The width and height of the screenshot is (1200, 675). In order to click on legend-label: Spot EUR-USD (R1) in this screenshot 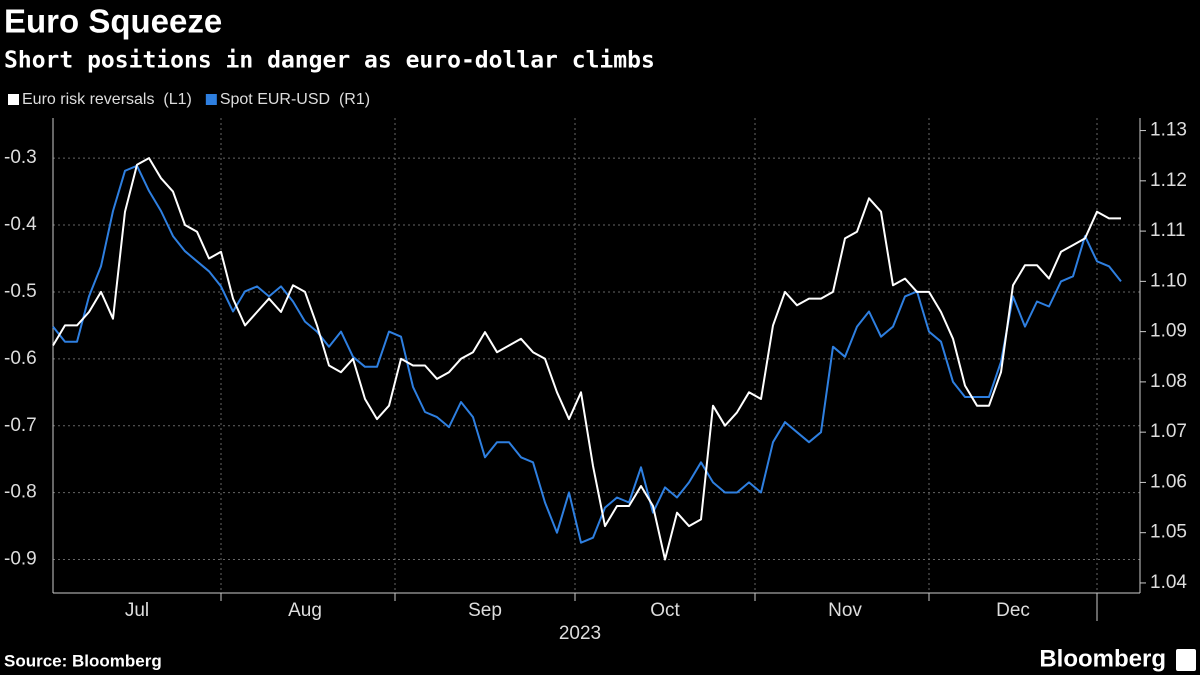, I will do `click(295, 99)`.